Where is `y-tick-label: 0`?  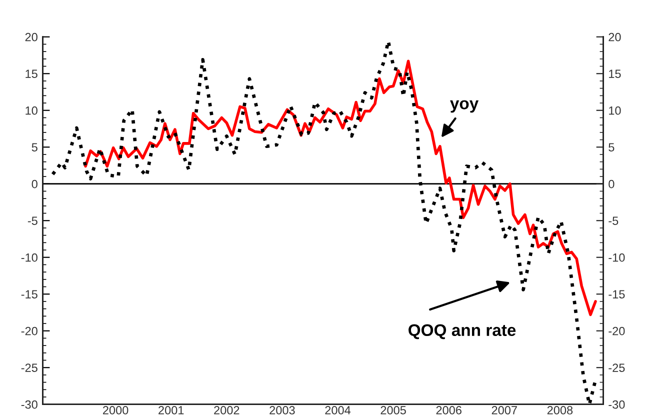 y-tick-label: 0 is located at coordinates (35, 184).